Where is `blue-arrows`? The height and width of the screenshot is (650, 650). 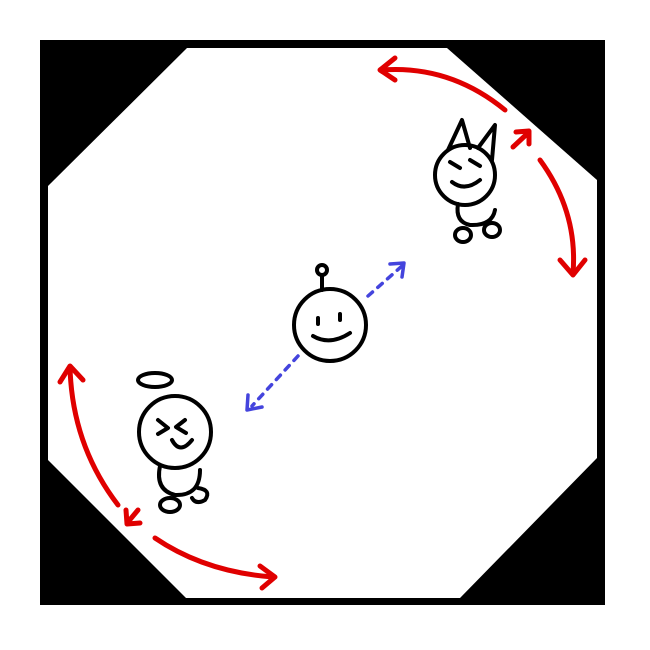
blue-arrows is located at coordinates (325, 336).